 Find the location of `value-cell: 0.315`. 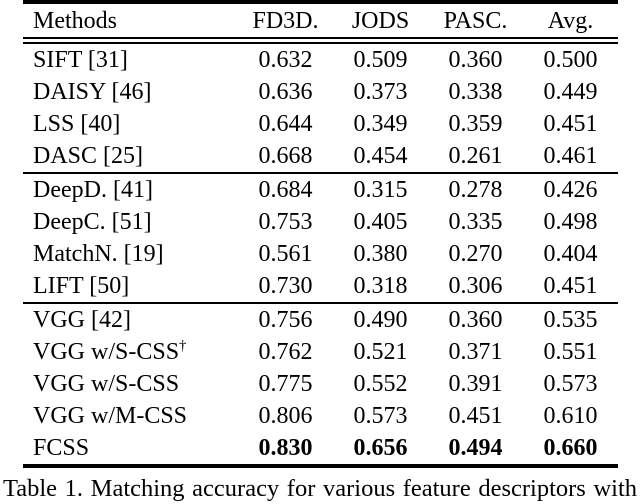

value-cell: 0.315 is located at coordinates (380, 189).